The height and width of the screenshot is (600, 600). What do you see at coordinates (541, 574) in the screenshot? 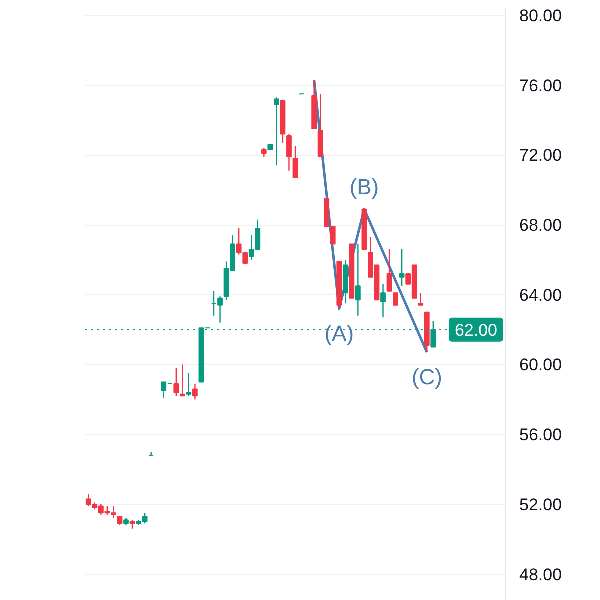
I see `y-tick-label: 48.00` at bounding box center [541, 574].